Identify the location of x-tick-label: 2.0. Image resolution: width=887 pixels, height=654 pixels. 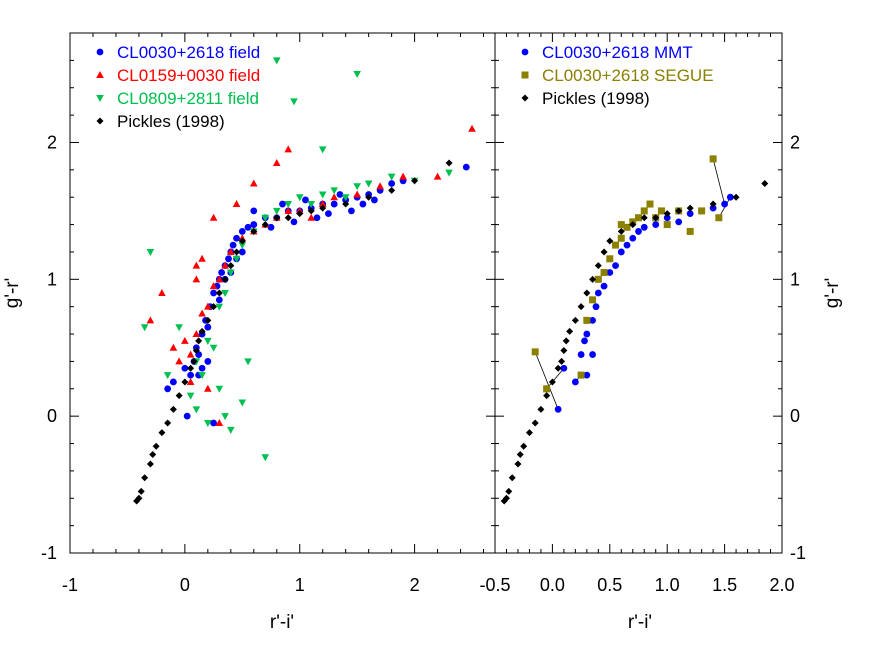
(781, 585).